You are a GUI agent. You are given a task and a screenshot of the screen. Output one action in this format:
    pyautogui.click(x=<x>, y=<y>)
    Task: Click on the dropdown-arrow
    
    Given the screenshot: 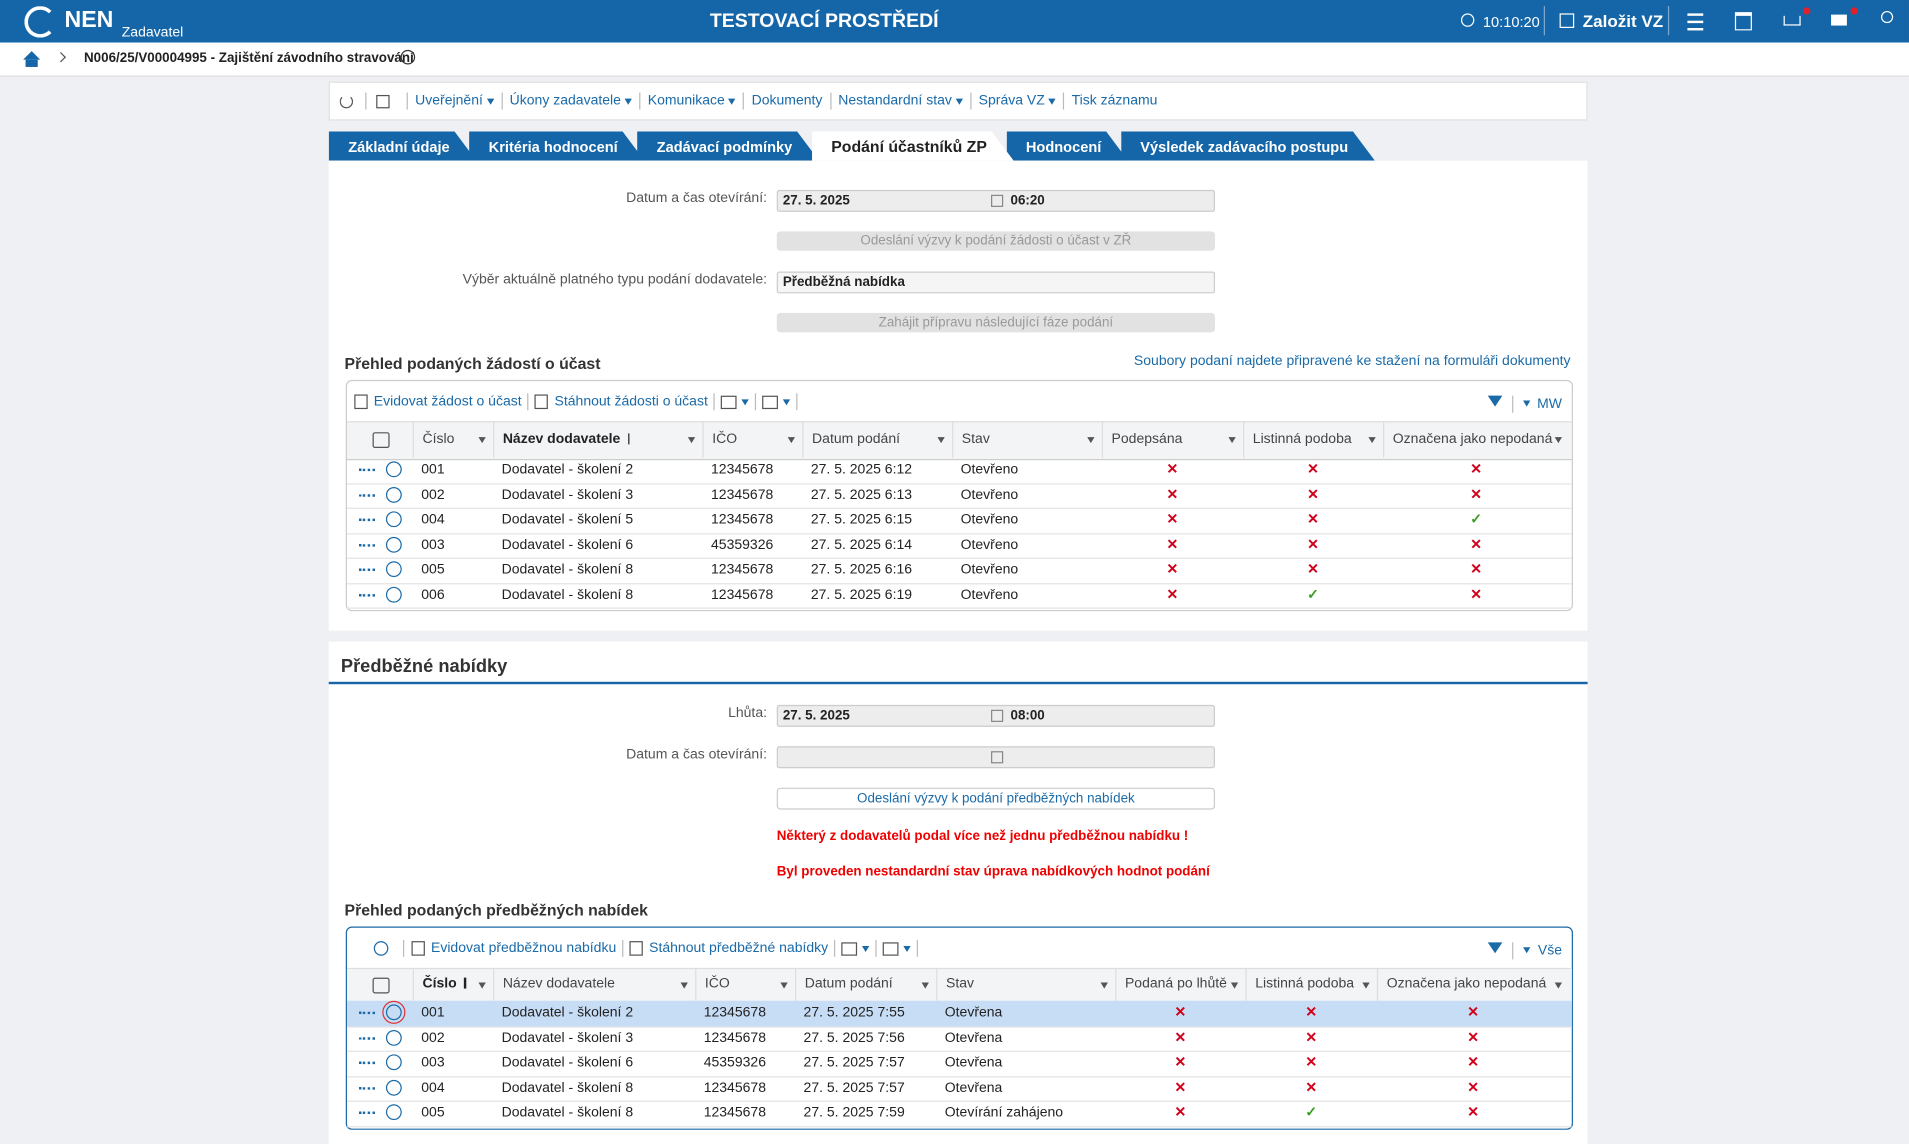 What is the action you would take?
    pyautogui.click(x=732, y=103)
    